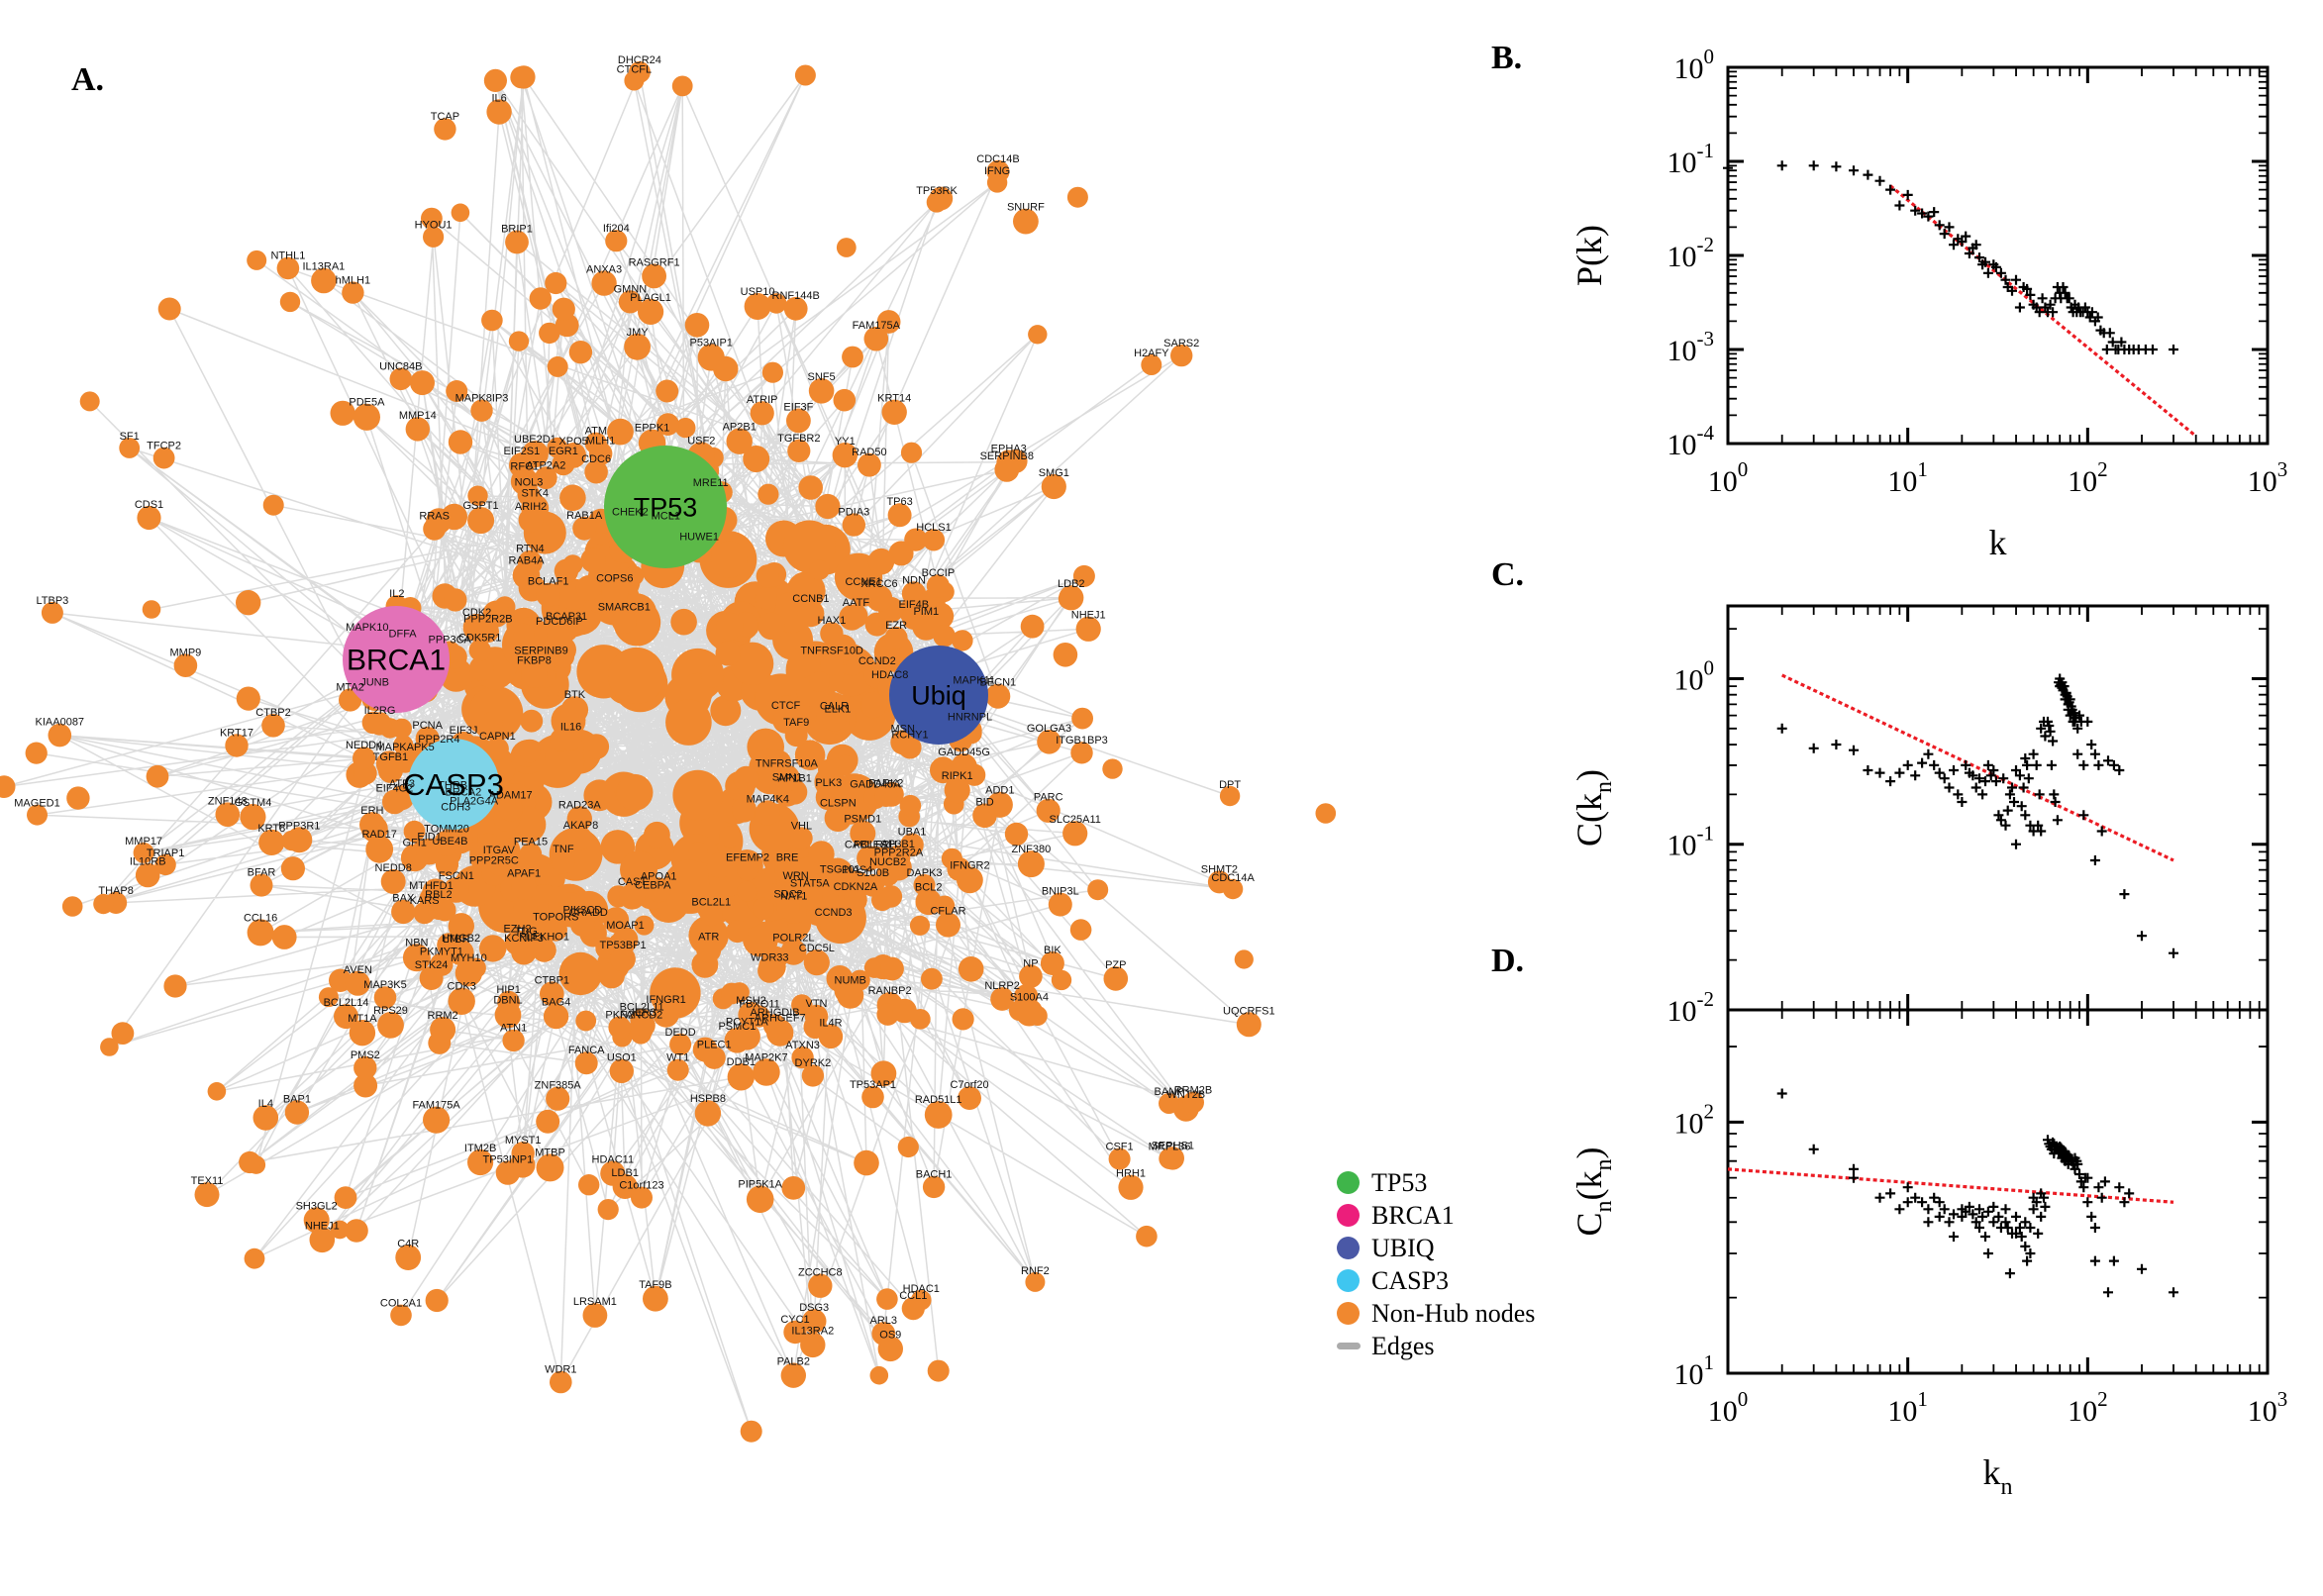  I want to click on gene-label: RAB4A, so click(526, 560).